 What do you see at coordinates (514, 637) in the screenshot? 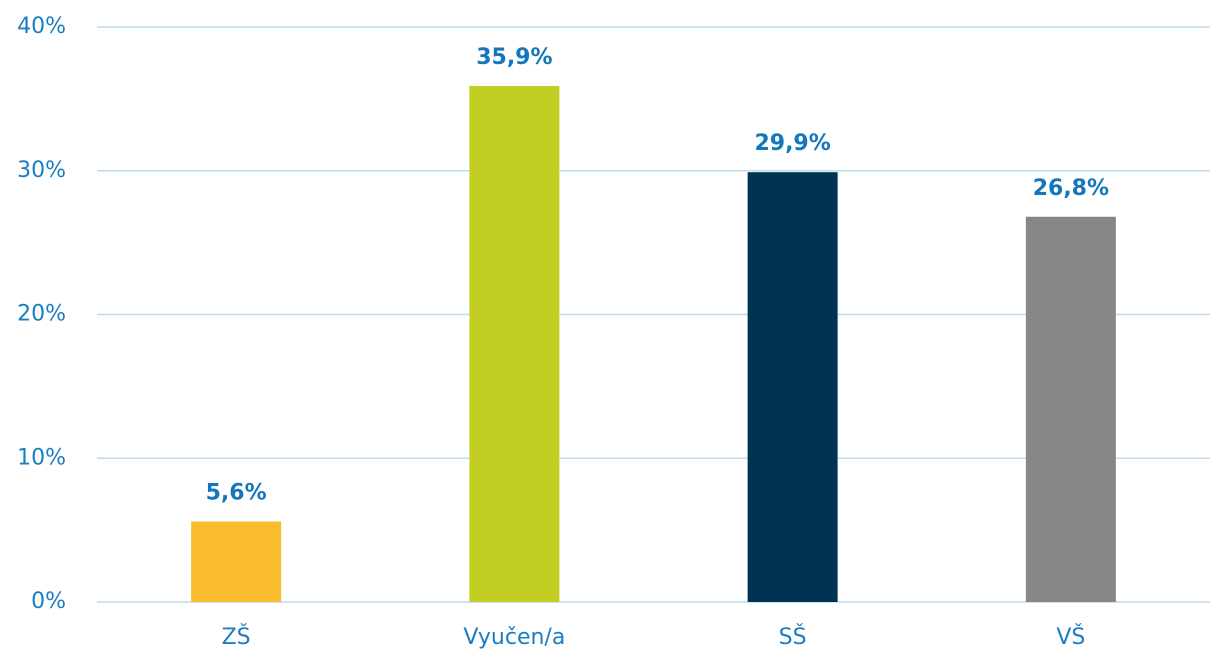
I see `x-tick-label: Vyučen/a` at bounding box center [514, 637].